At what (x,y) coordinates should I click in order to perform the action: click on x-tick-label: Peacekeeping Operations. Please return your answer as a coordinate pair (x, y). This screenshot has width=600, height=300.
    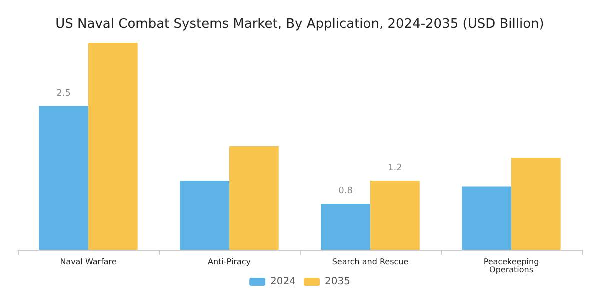
    Looking at the image, I should click on (512, 266).